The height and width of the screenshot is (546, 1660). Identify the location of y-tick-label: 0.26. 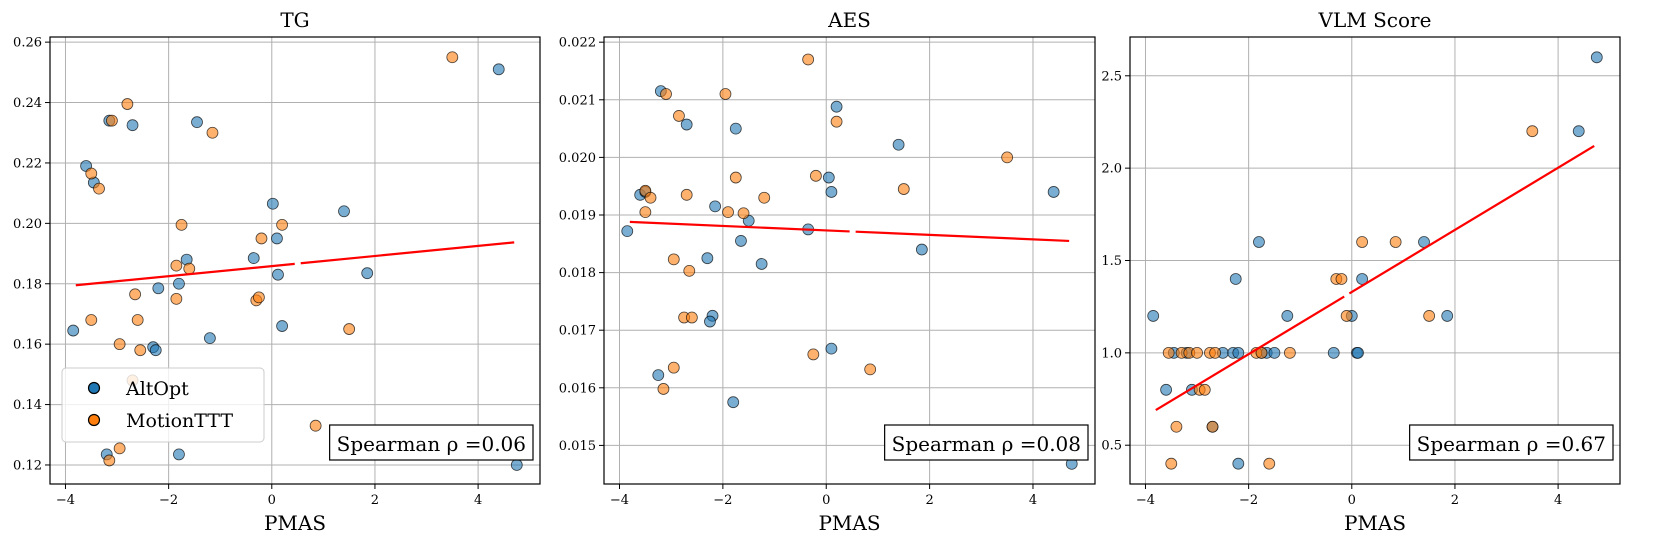
(27, 43).